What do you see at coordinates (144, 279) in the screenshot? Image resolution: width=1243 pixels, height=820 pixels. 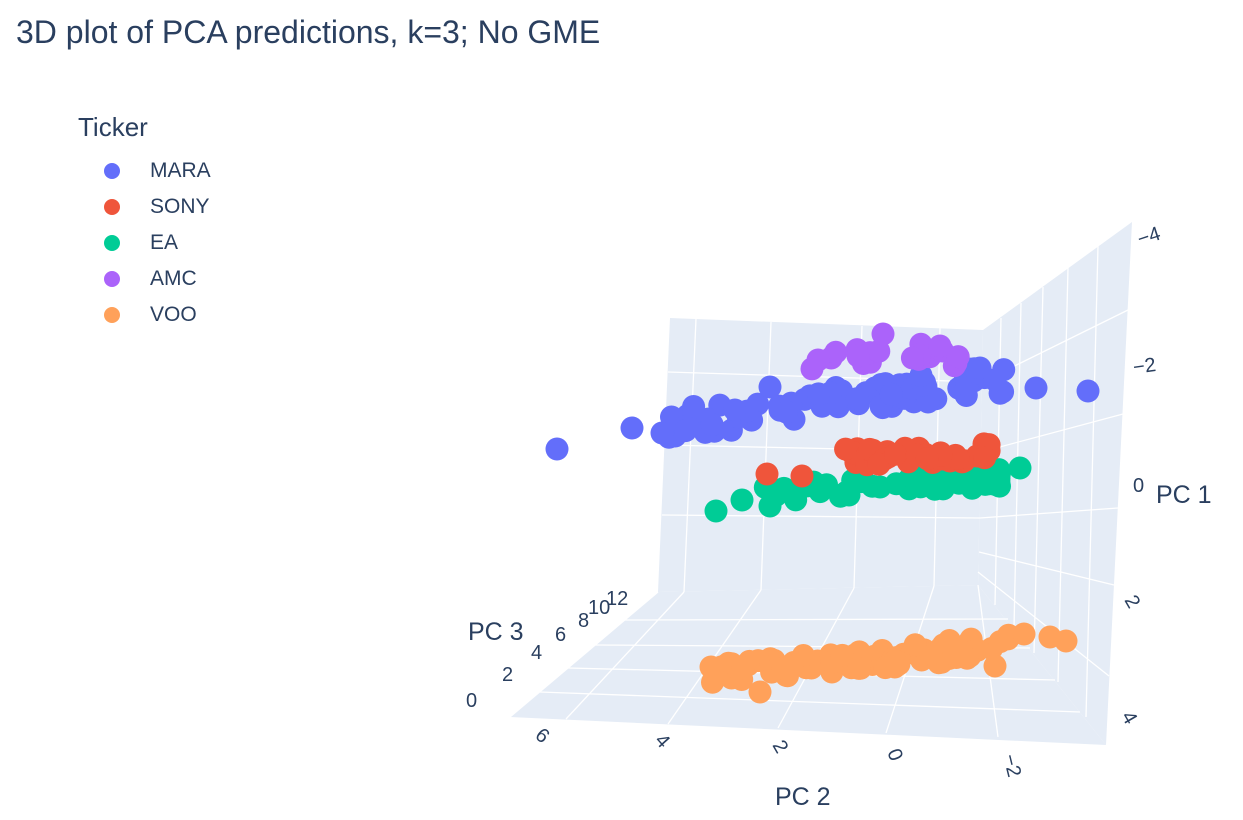 I see `legend-item-amc: AMC` at bounding box center [144, 279].